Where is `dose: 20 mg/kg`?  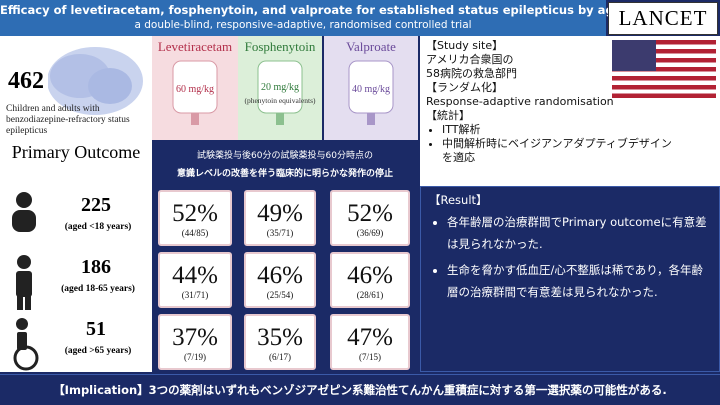
dose: 20 mg/kg is located at coordinates (280, 87).